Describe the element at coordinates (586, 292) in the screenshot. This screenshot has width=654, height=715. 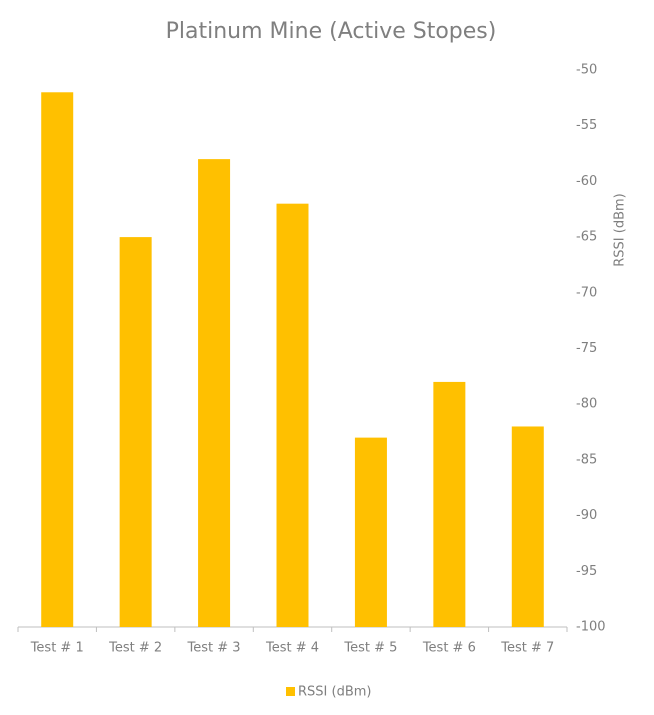
I see `y-tick-label: -70` at that location.